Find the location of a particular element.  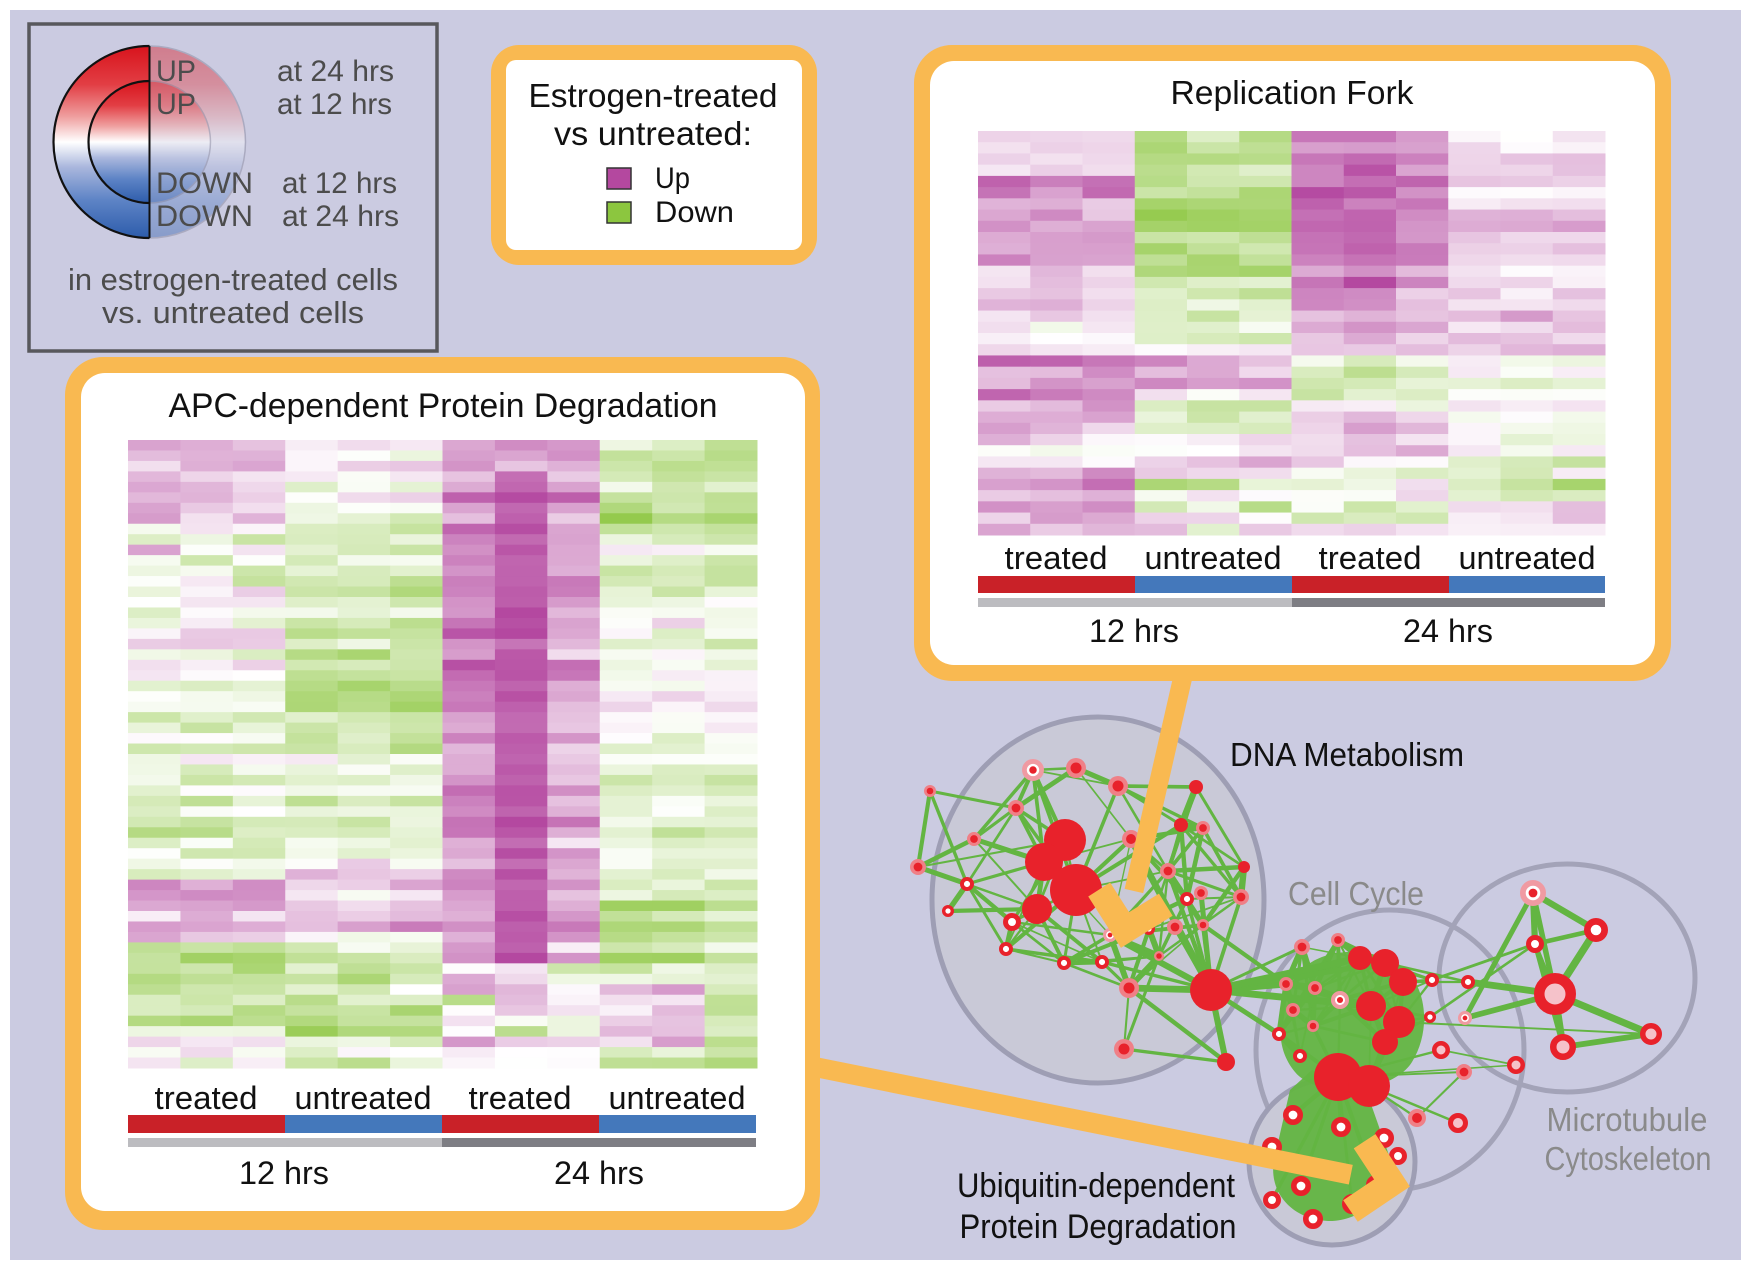

svg-text: Estrogen-treated is located at coordinates (653, 95).